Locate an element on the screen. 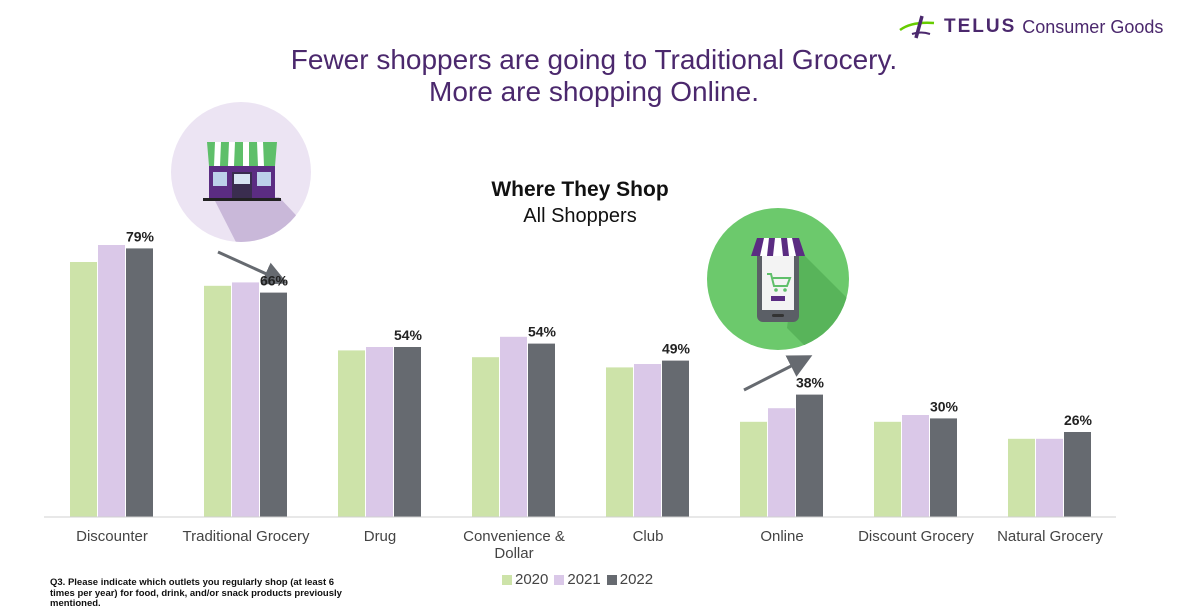  x-tick-label-natural-grocery: Natural Grocery is located at coordinates (1050, 536).